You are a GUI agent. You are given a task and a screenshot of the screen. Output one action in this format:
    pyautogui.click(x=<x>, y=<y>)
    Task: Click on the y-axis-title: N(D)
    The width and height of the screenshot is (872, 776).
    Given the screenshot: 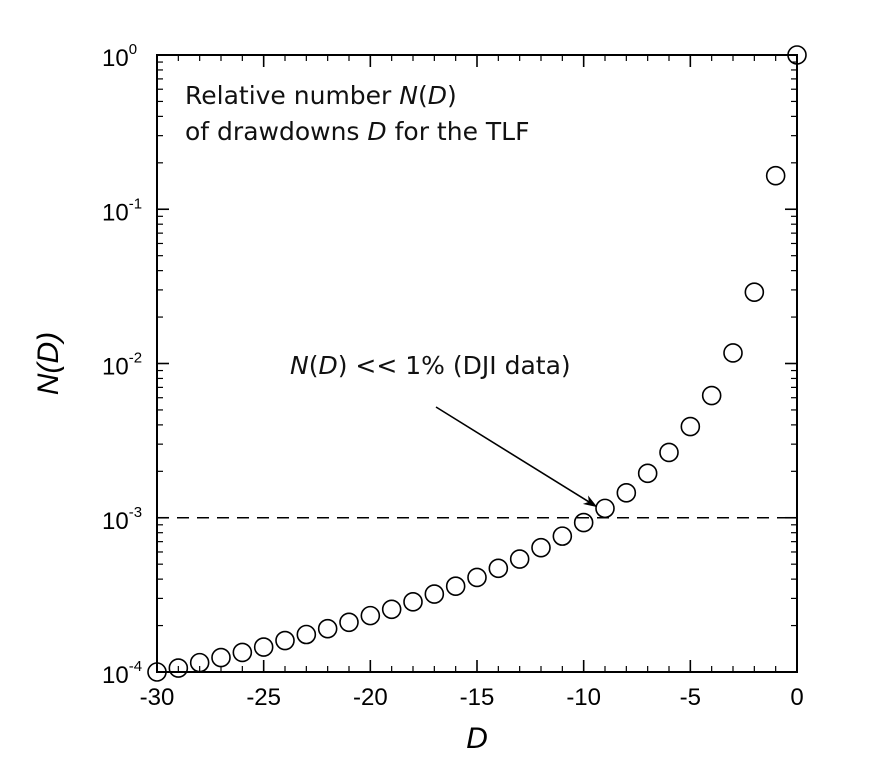 What is the action you would take?
    pyautogui.click(x=48, y=363)
    